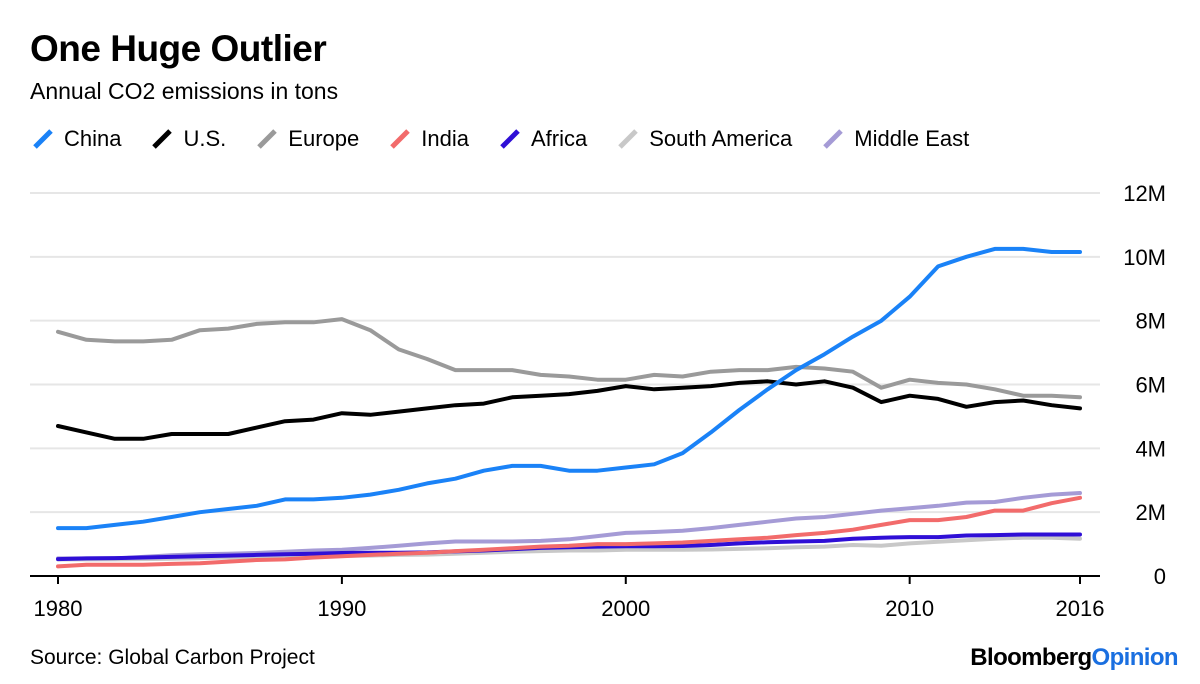 Image resolution: width=1200 pixels, height=684 pixels. Describe the element at coordinates (205, 138) in the screenshot. I see `legend-label: U.S.` at that location.